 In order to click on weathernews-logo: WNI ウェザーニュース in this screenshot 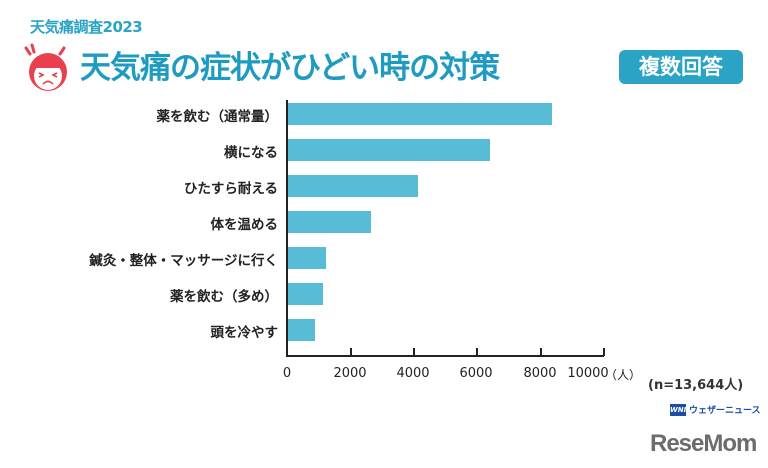, I will do `click(715, 409)`.